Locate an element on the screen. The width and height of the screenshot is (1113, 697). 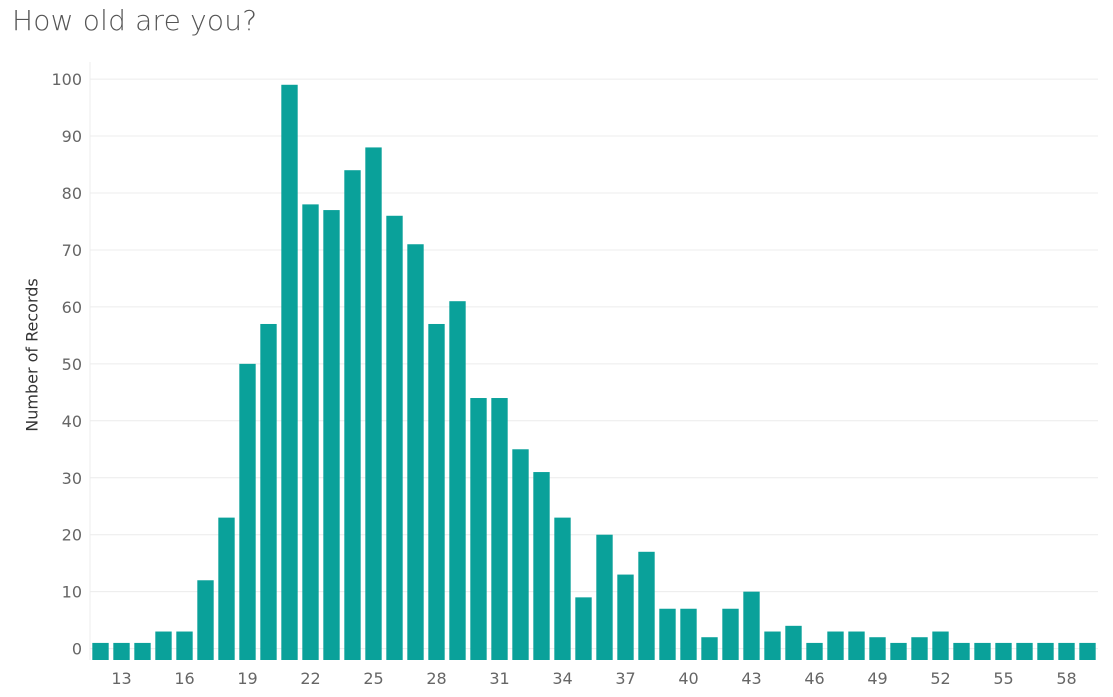
y-tick-label: 60 is located at coordinates (72, 307).